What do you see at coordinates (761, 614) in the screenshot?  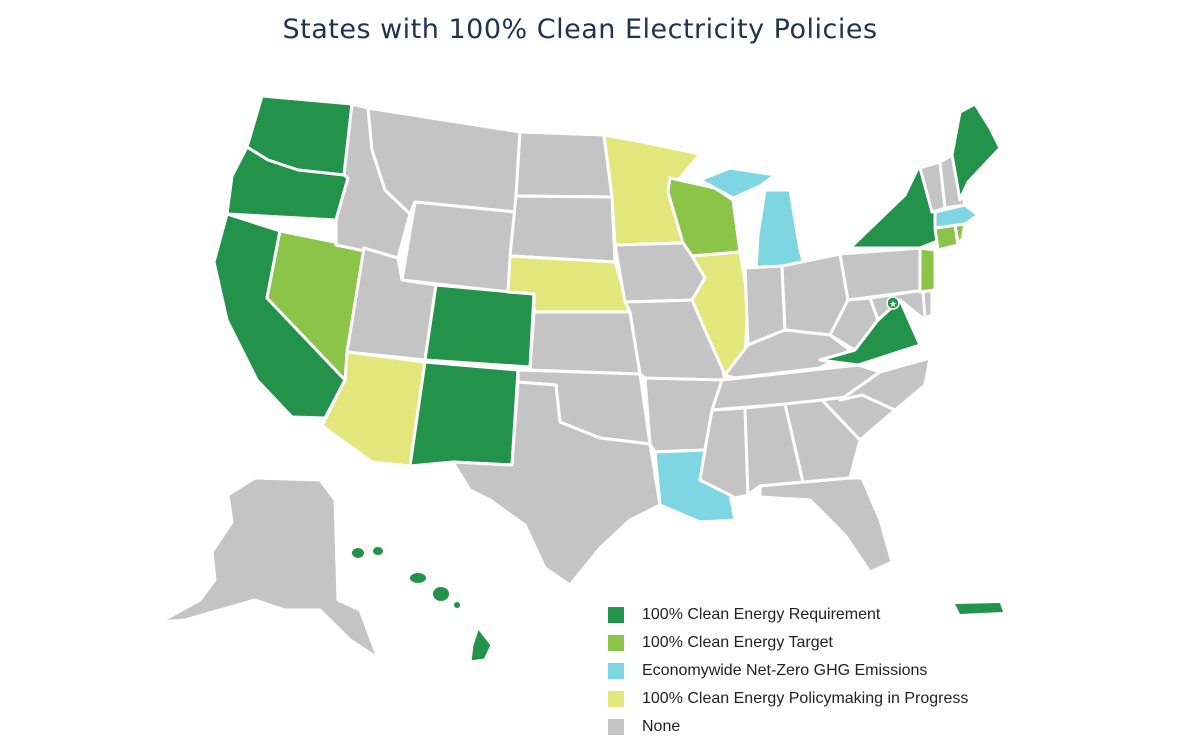 I see `legend-label-requirement: 100% Clean Energy Requirement` at bounding box center [761, 614].